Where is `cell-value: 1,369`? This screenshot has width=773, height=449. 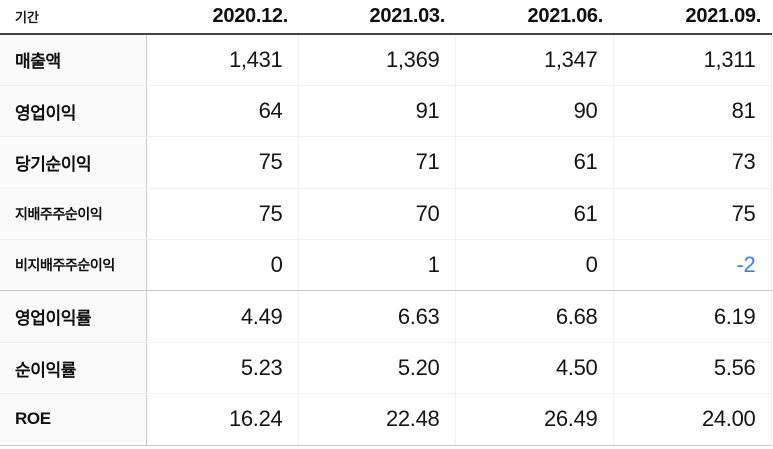
cell-value: 1,369 is located at coordinates (377, 60).